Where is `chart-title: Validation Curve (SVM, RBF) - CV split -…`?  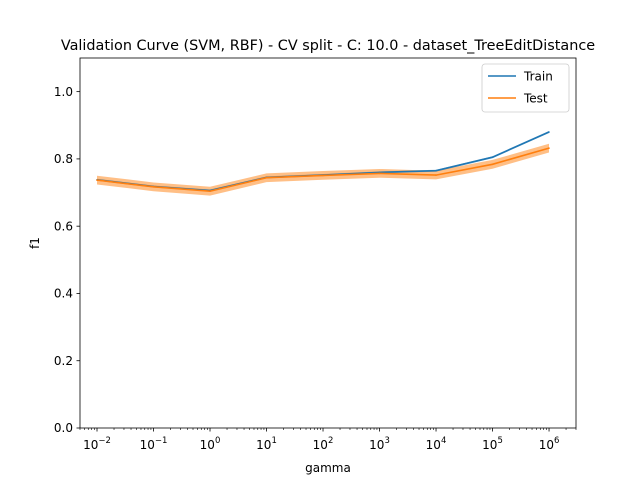 chart-title: Validation Curve (SVM, RBF) - CV split -… is located at coordinates (328, 46).